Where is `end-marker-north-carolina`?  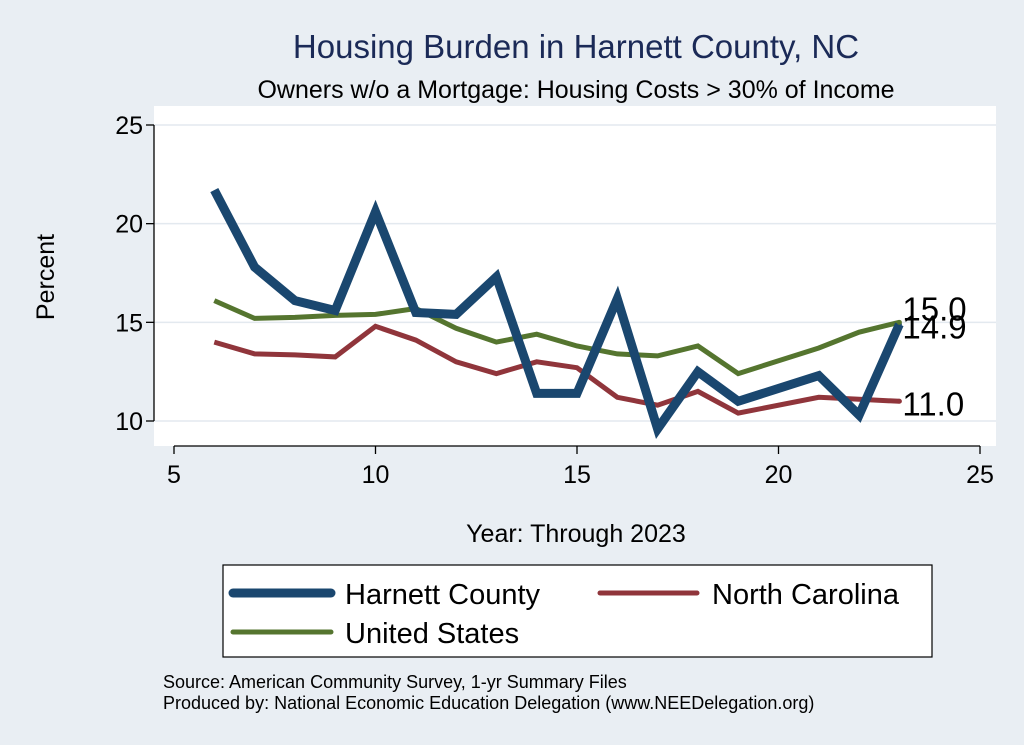 end-marker-north-carolina is located at coordinates (899, 401).